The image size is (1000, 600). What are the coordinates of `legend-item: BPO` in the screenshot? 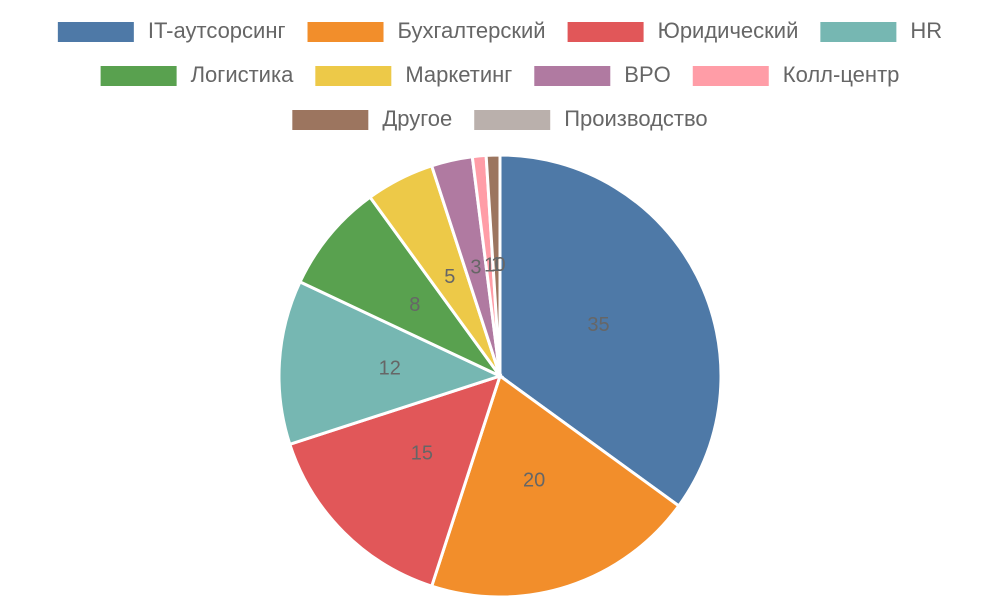 It's located at (602, 74).